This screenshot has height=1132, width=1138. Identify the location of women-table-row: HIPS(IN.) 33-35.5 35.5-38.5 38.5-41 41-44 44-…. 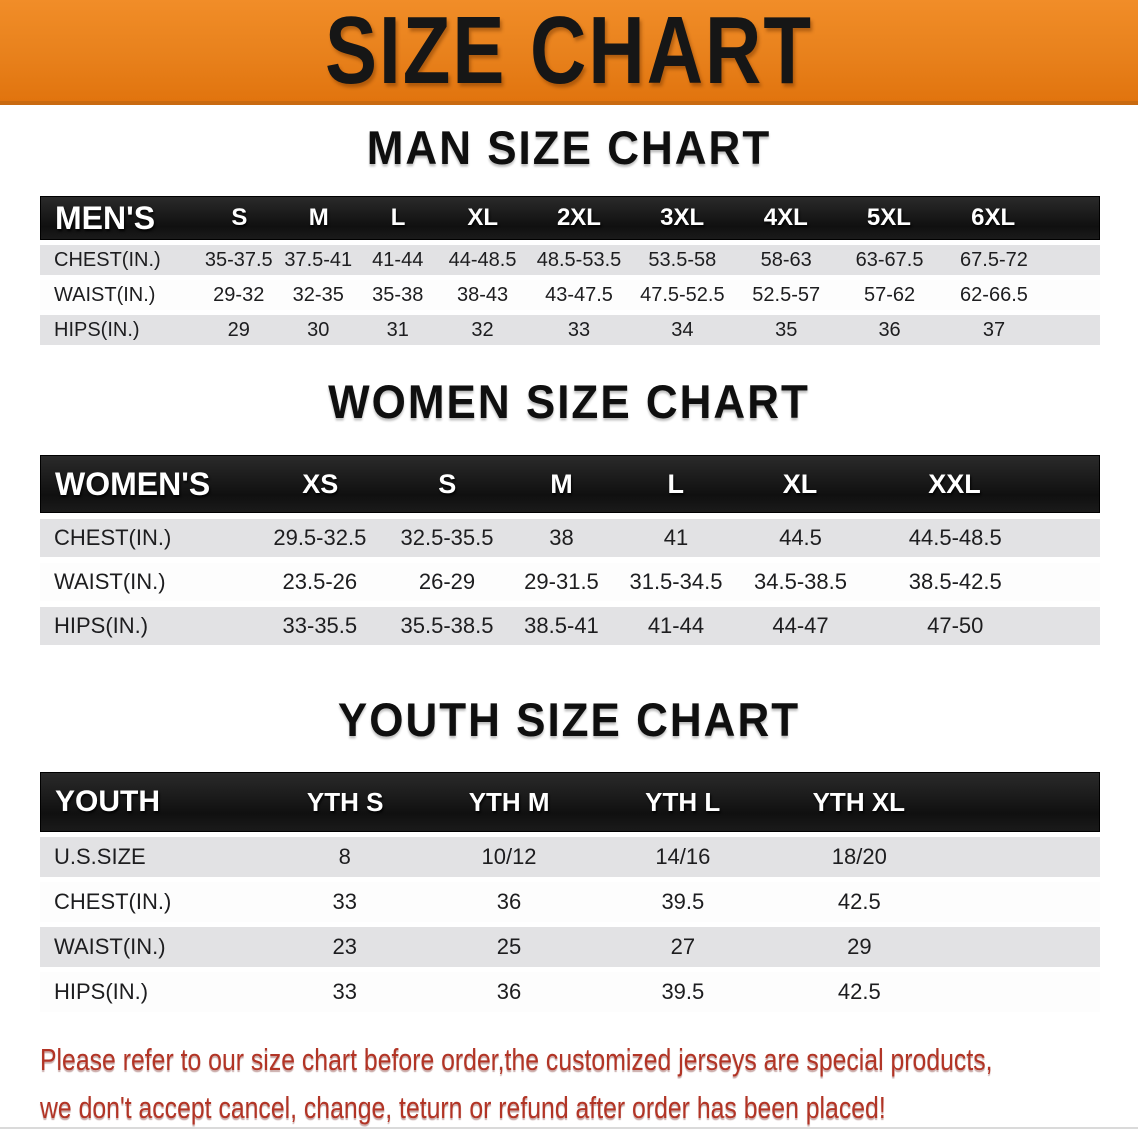
(570, 626).